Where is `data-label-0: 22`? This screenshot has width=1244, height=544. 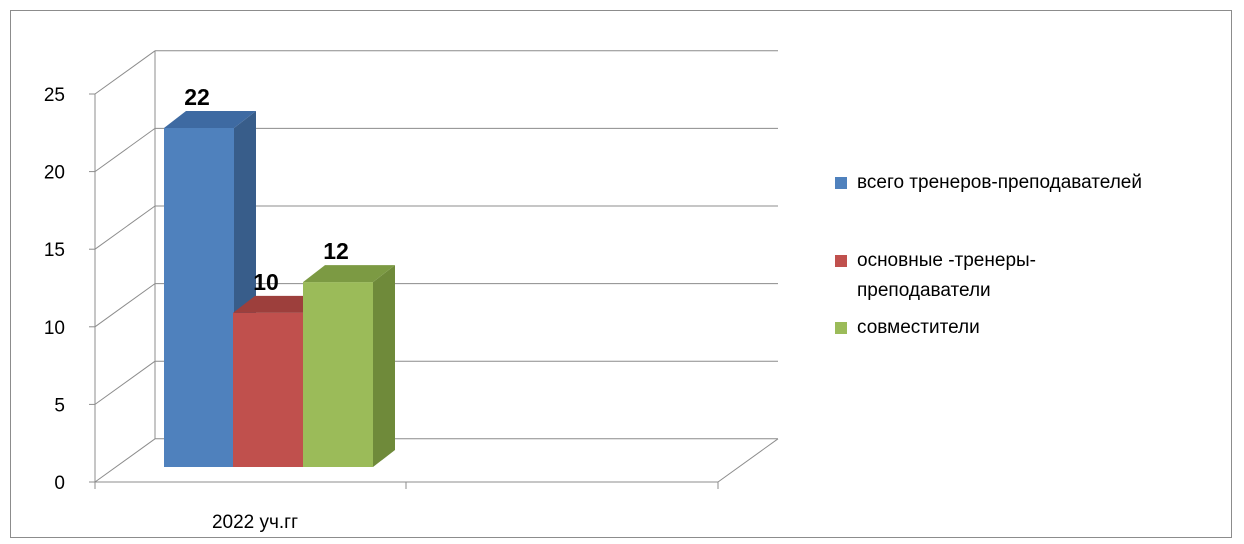
data-label-0: 22 is located at coordinates (197, 97).